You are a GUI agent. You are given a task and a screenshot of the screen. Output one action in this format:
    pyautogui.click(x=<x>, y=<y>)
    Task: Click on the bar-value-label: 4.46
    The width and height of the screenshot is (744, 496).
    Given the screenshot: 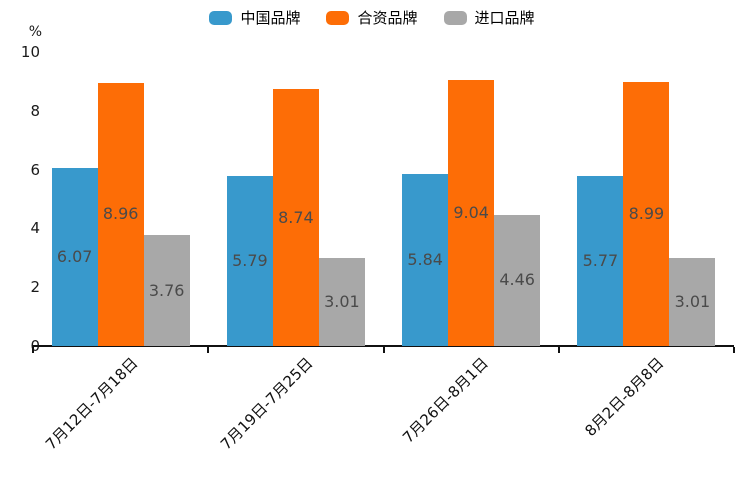 What is the action you would take?
    pyautogui.click(x=517, y=280)
    